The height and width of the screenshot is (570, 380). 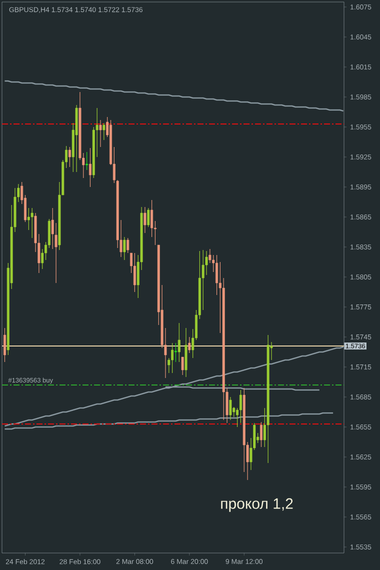 I want to click on annotation: прокол 1,2, so click(x=257, y=505).